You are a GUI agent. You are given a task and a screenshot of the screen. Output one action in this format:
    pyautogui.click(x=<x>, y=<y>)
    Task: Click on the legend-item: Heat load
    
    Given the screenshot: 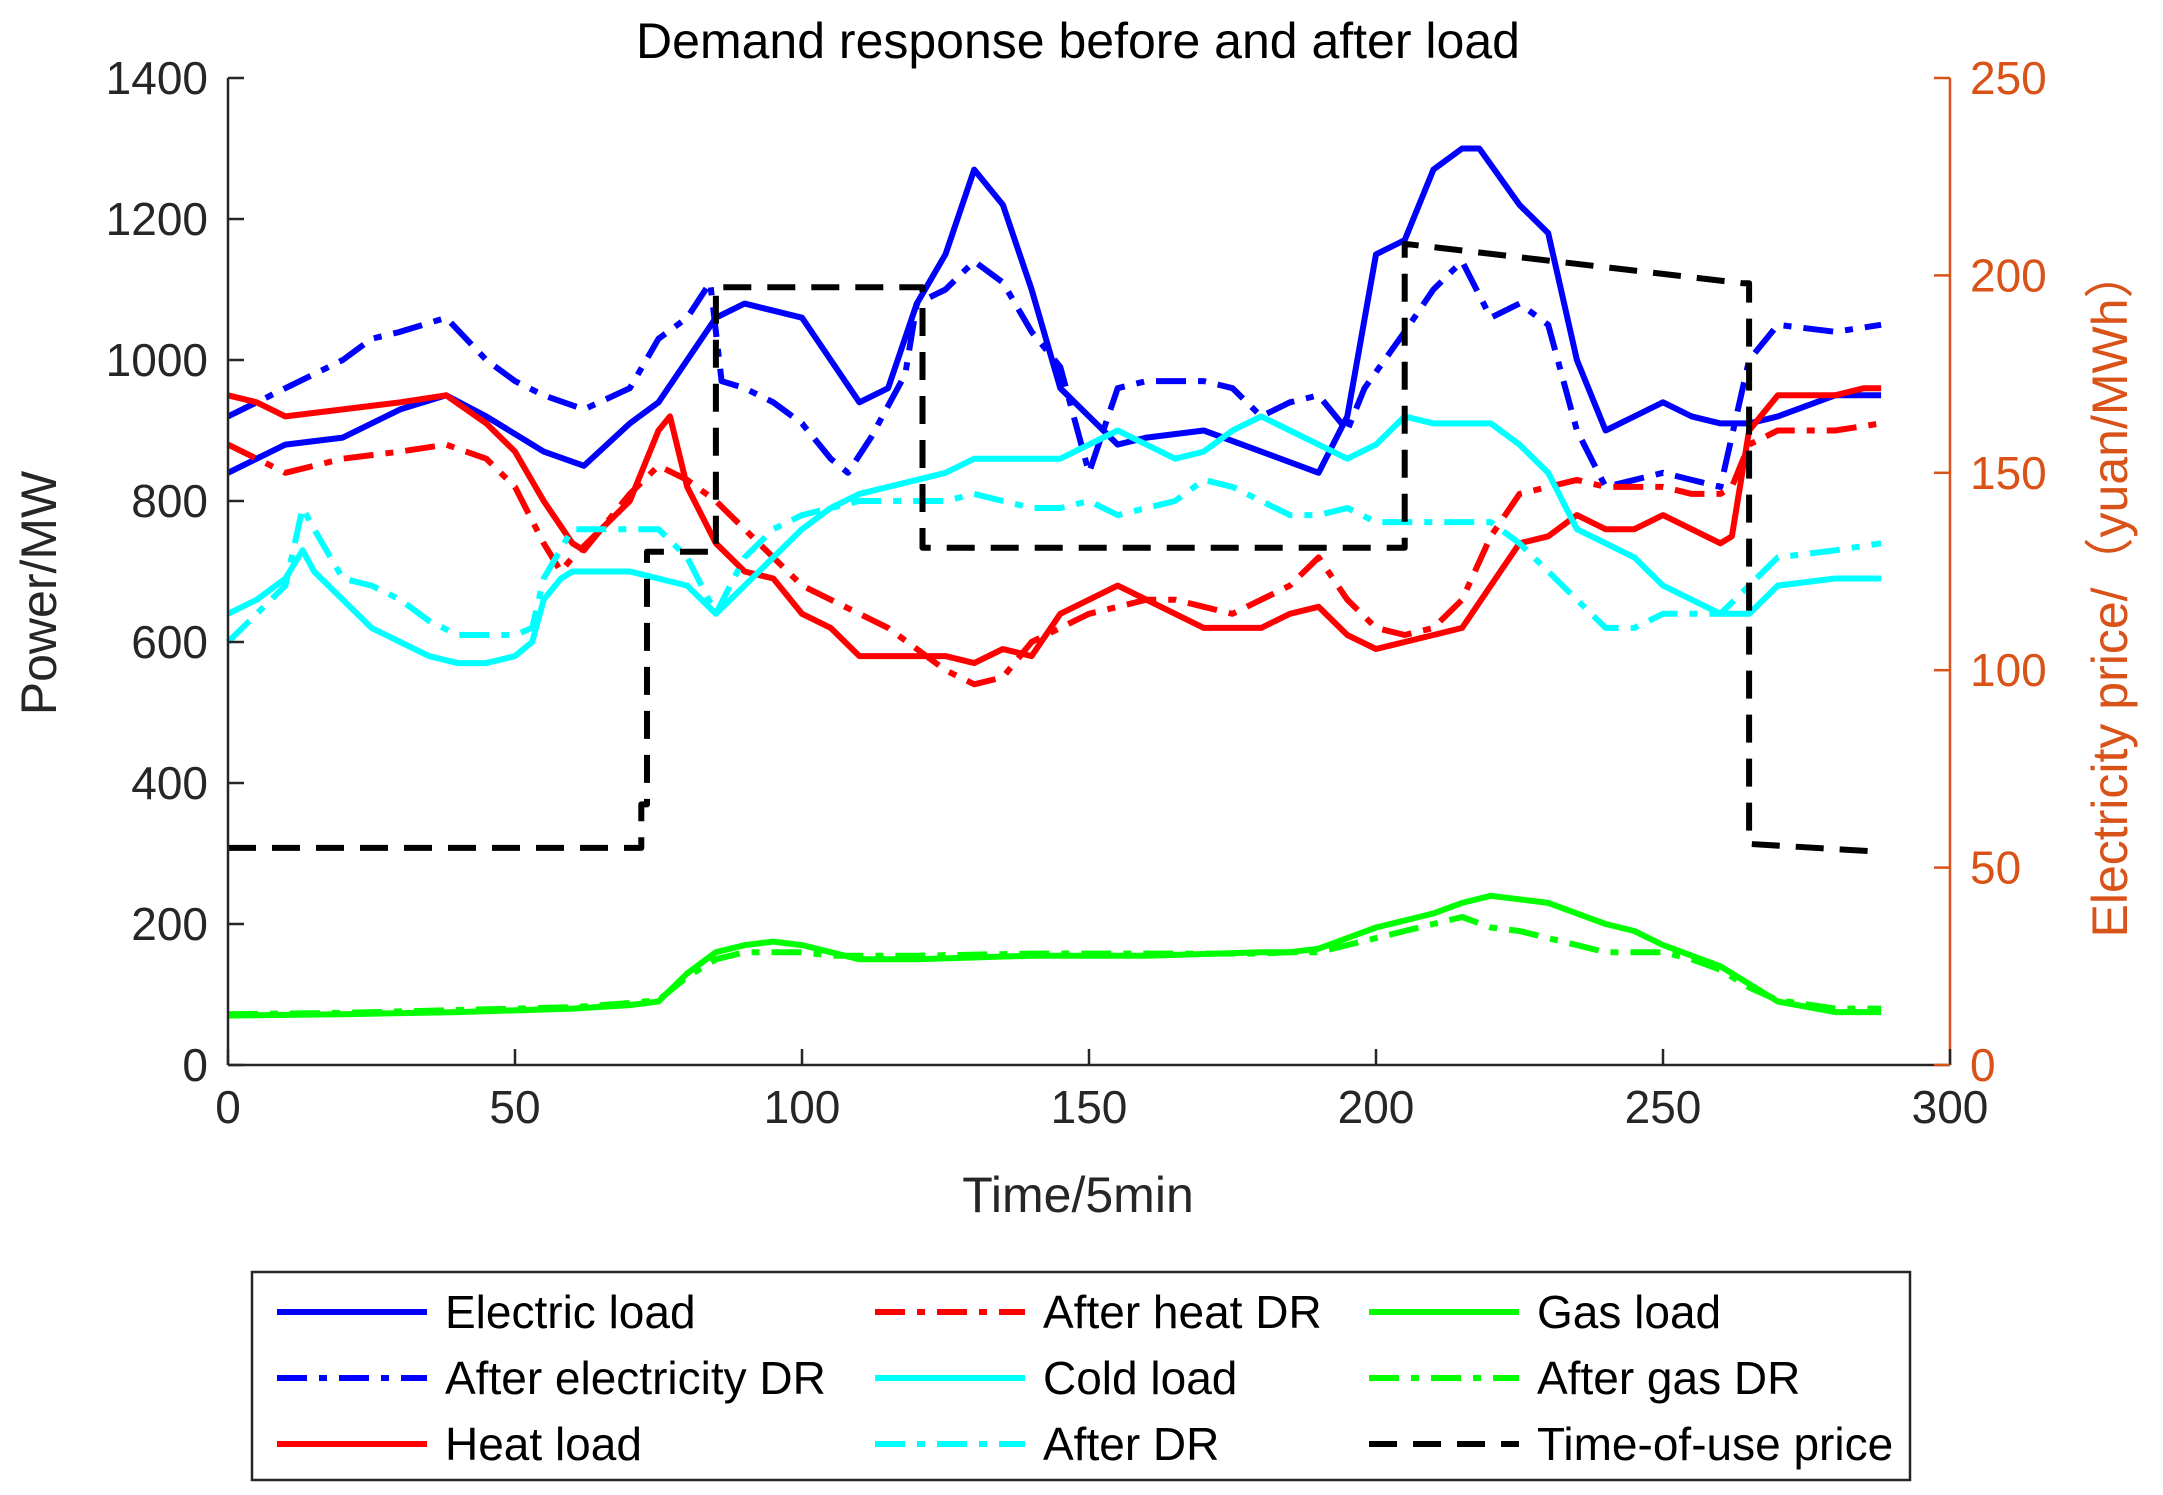 What is the action you would take?
    pyautogui.click(x=459, y=1444)
    